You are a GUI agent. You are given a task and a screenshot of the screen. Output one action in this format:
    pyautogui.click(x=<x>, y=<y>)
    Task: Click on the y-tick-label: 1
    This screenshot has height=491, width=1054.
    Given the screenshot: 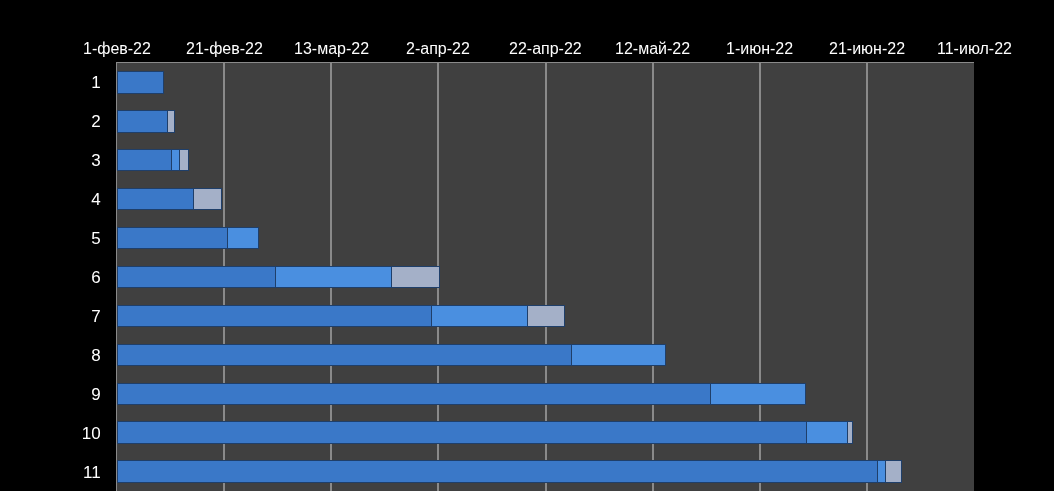 What is the action you would take?
    pyautogui.click(x=96, y=83)
    